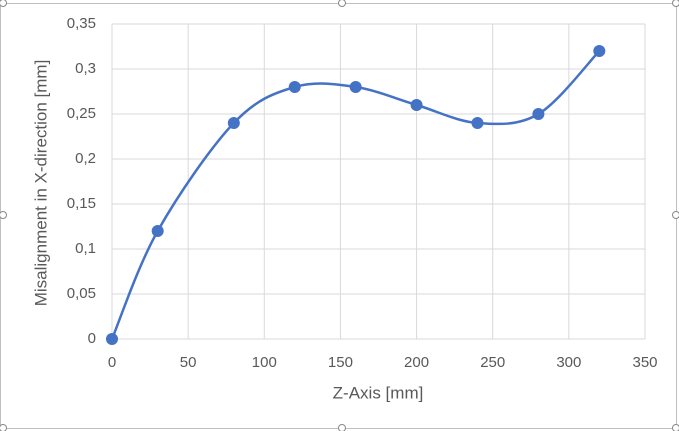 This screenshot has width=679, height=431. Describe the element at coordinates (340, 362) in the screenshot. I see `x-tick-label: 150` at that location.